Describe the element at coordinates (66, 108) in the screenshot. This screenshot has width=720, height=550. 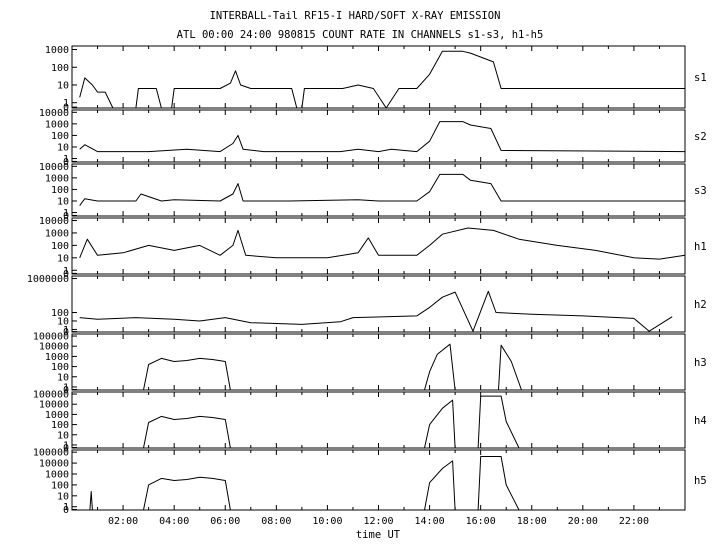
I see `ytick-label-s1: 0` at that location.